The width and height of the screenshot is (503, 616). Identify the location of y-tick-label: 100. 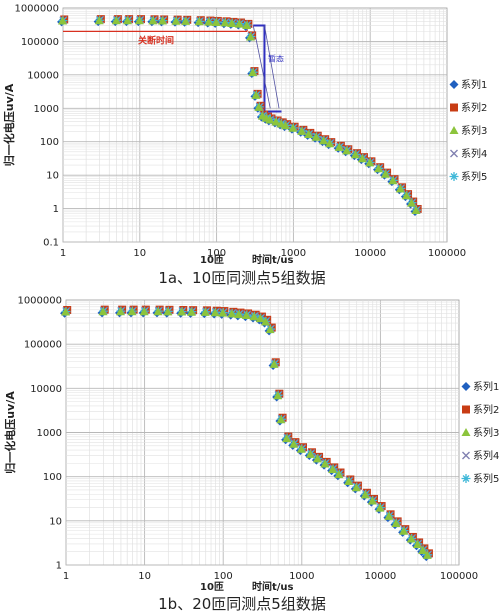
(52, 477).